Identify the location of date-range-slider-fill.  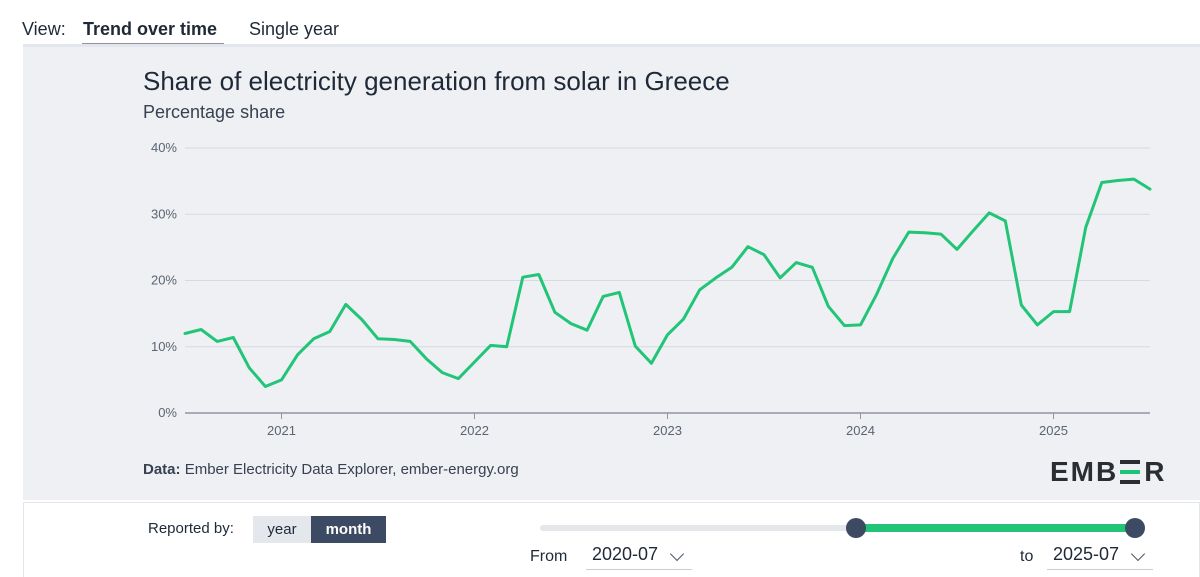
(995, 528).